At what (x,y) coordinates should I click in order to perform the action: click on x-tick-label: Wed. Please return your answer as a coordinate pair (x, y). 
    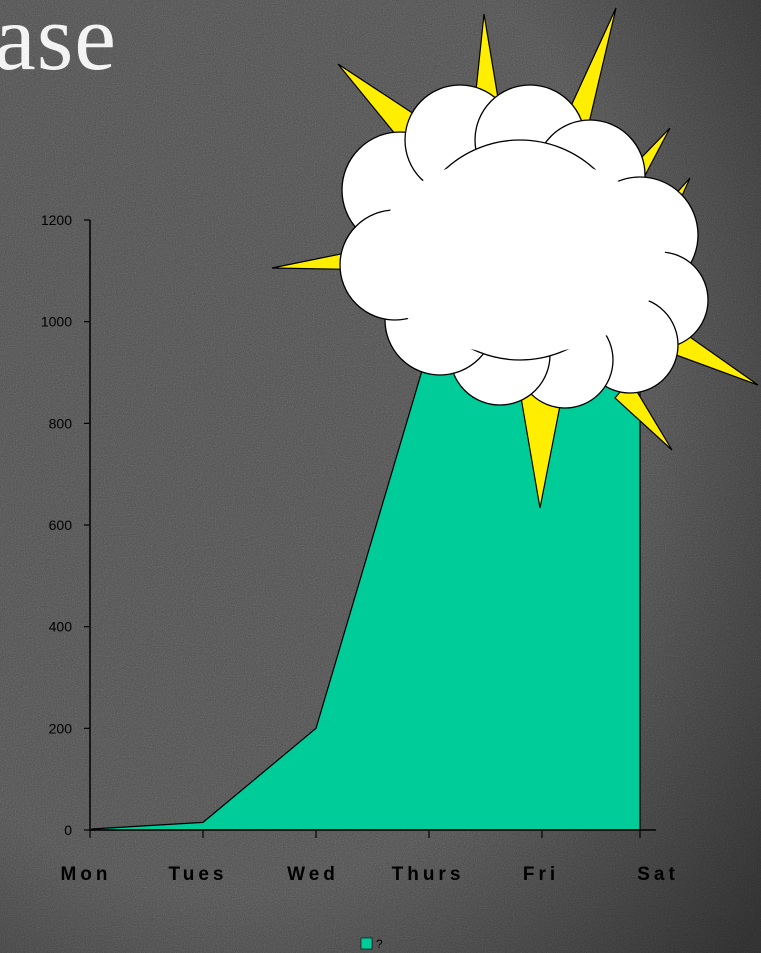
    Looking at the image, I should click on (313, 874).